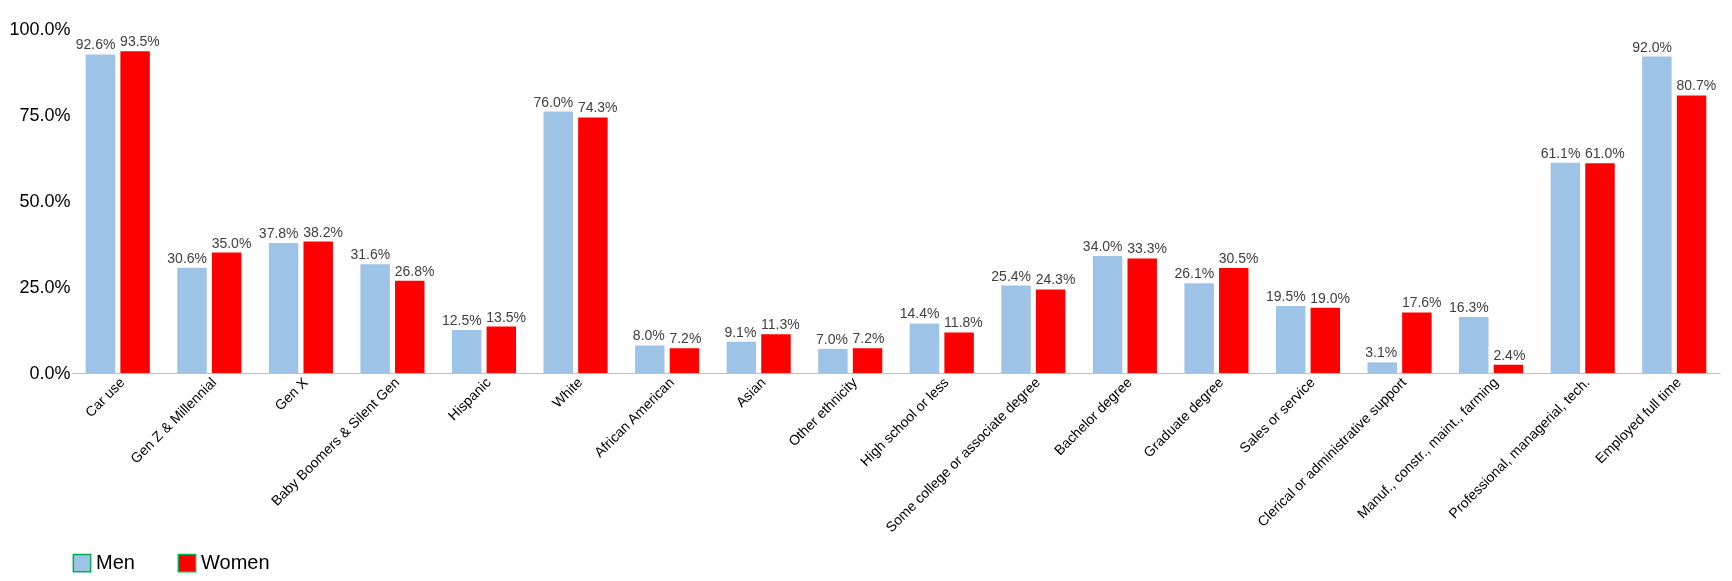  I want to click on data-label: 12.5%, so click(461, 320).